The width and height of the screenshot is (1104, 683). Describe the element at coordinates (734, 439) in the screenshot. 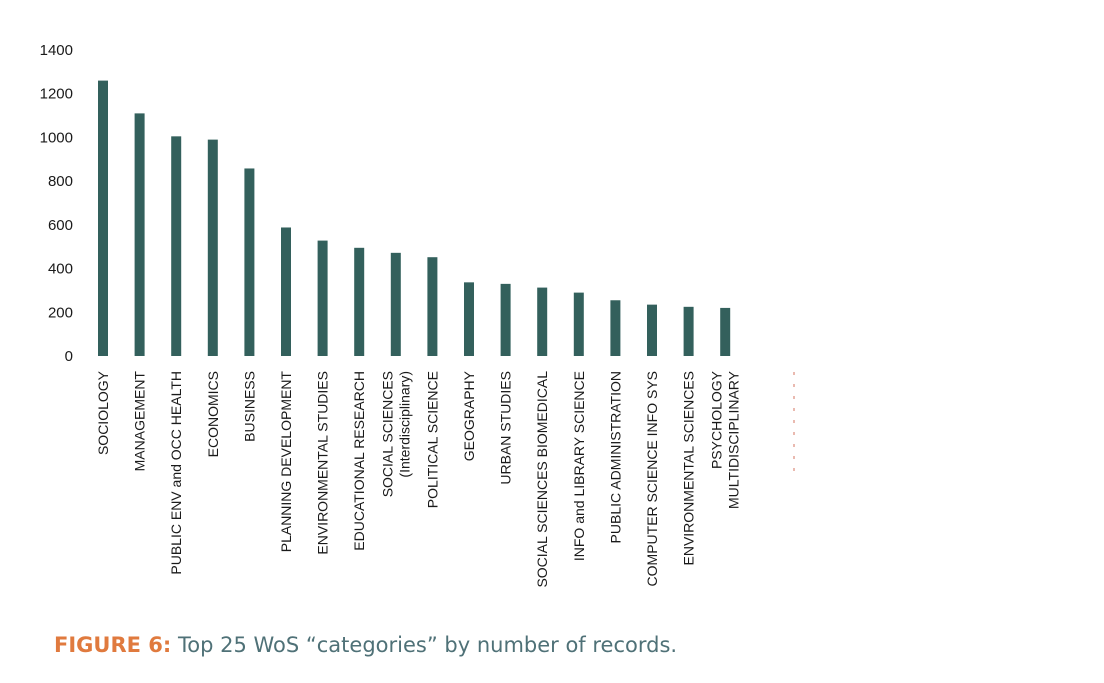

I see `x-category-label: MULTIDISCIPLINARY` at that location.